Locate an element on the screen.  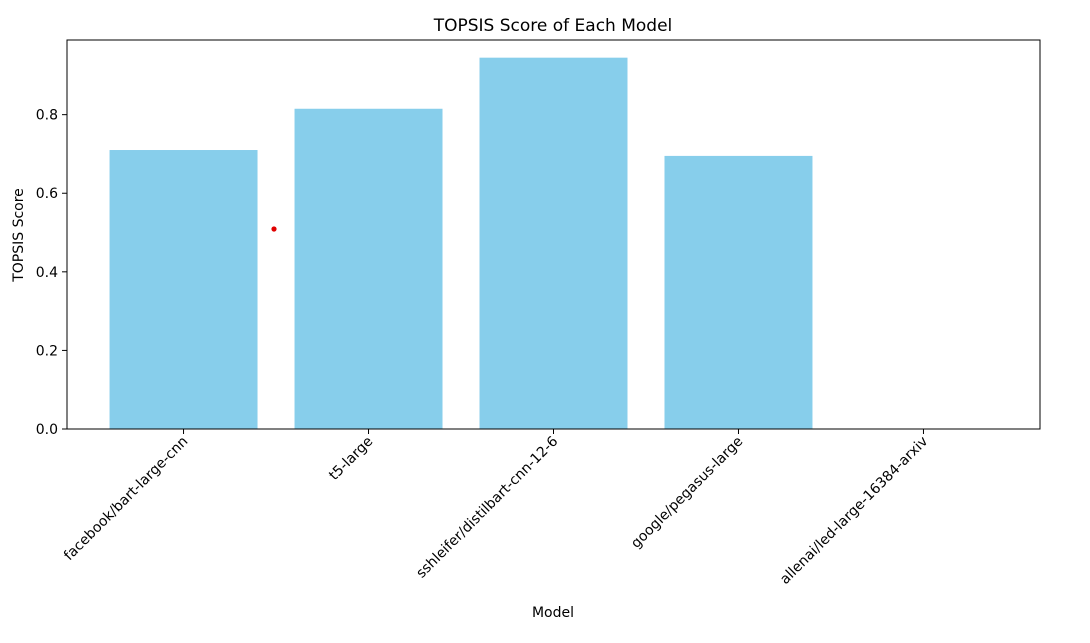
y-axis-ticks: 0.0 0.2 0.4 0.6 0.8 is located at coordinates (51, 273).